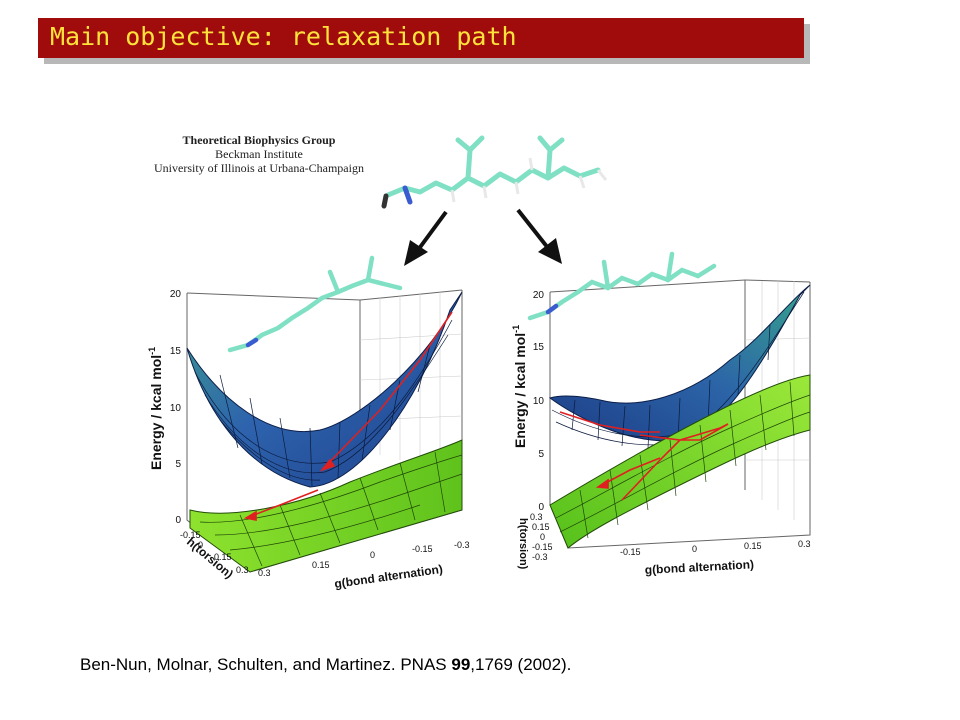 The height and width of the screenshot is (720, 960). What do you see at coordinates (542, 547) in the screenshot?
I see `right-h-tick: -0.15` at bounding box center [542, 547].